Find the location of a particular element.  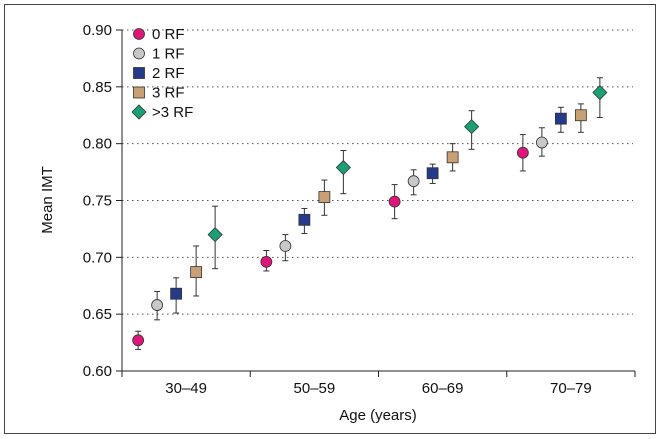

legend-label: >3 RF is located at coordinates (172, 112).